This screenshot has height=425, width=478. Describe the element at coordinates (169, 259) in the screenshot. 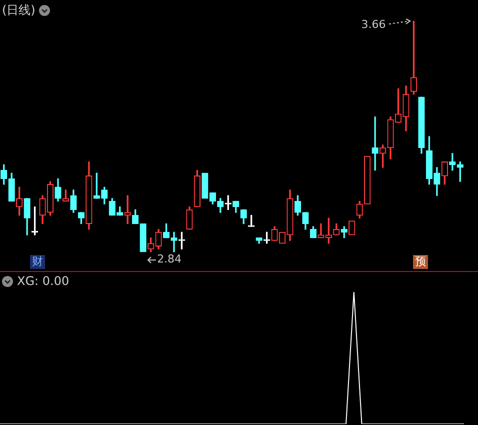

I see `text: 2.84` at that location.